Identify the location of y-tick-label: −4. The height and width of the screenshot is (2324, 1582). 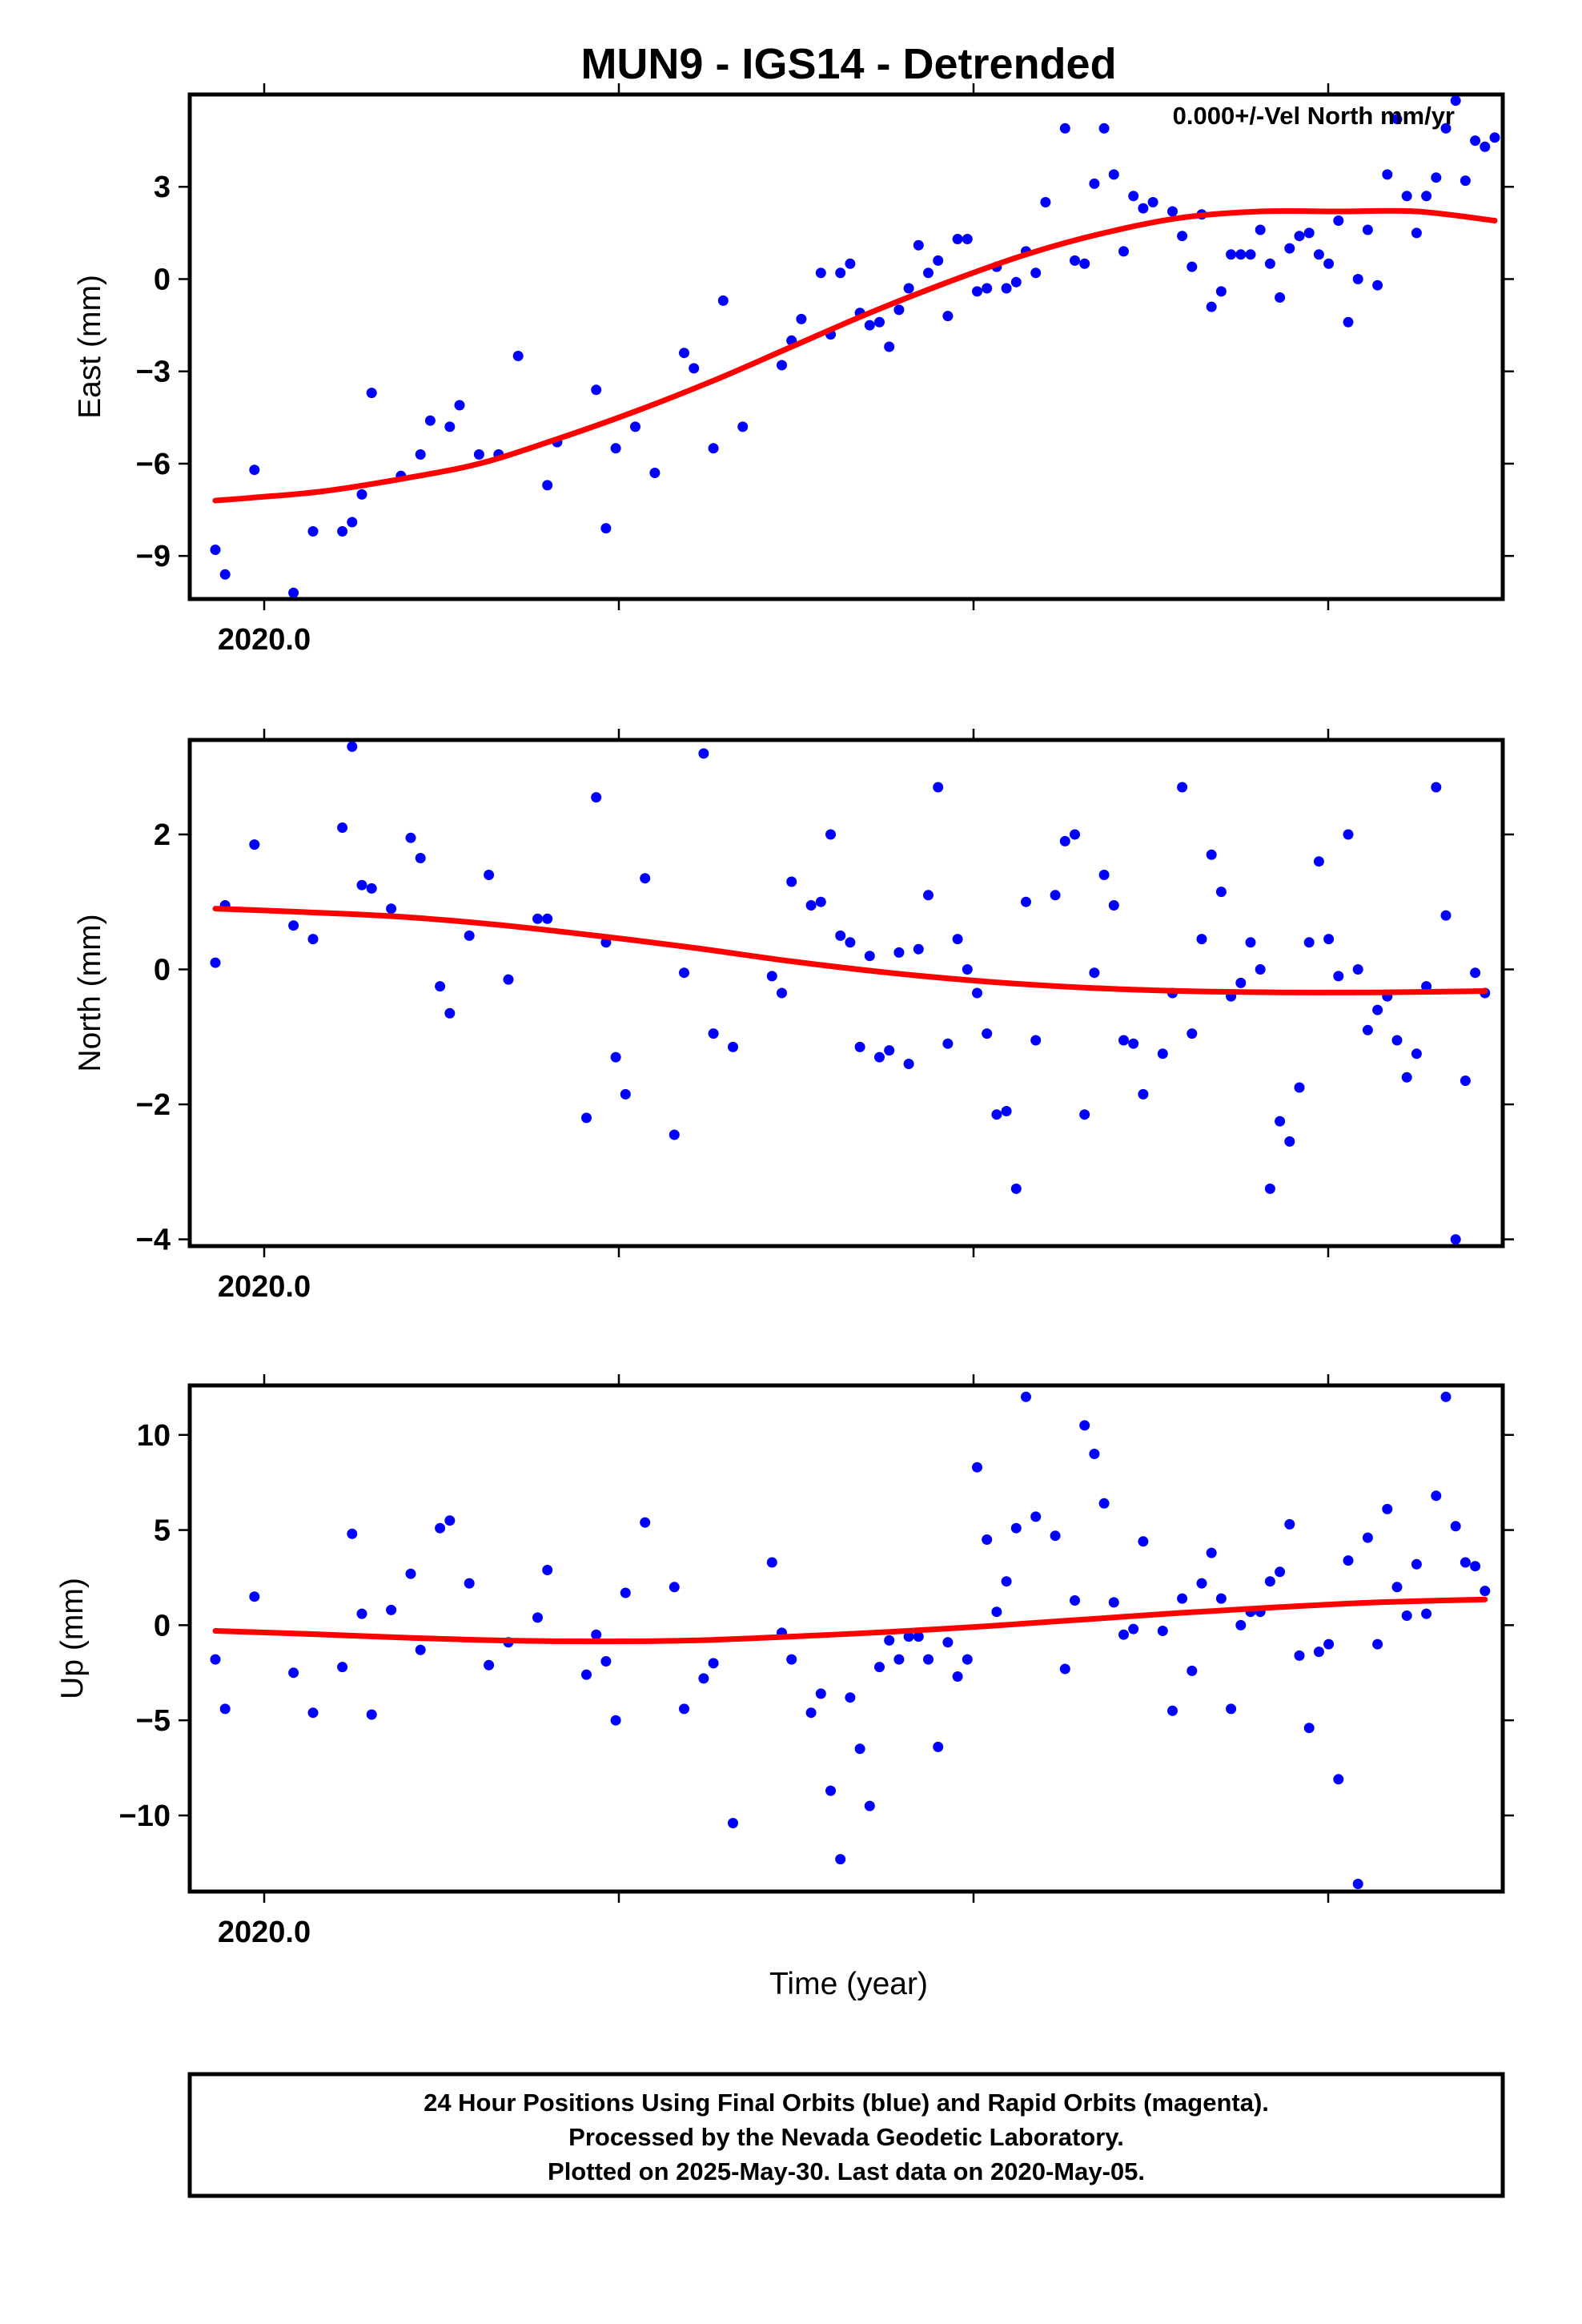
(154, 1240).